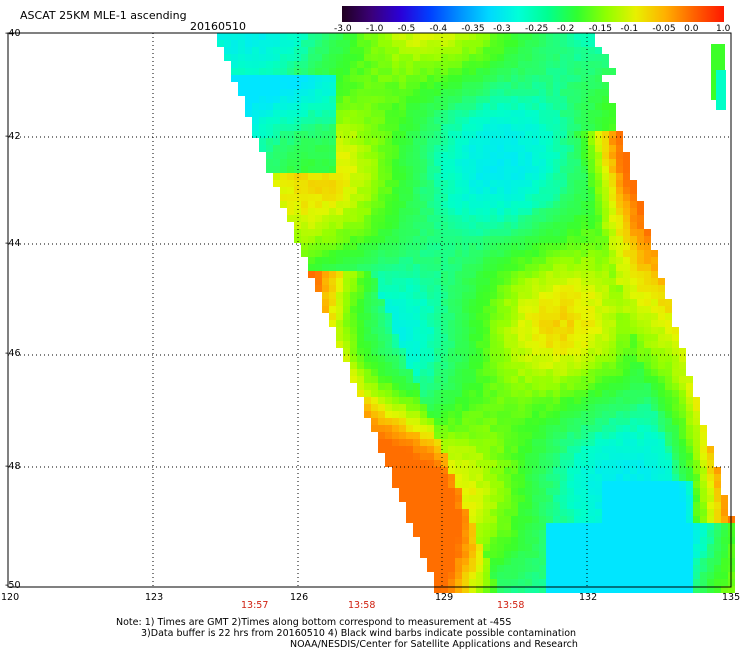  What do you see at coordinates (13, 466) in the screenshot?
I see `lat-tick-label: -48` at bounding box center [13, 466].